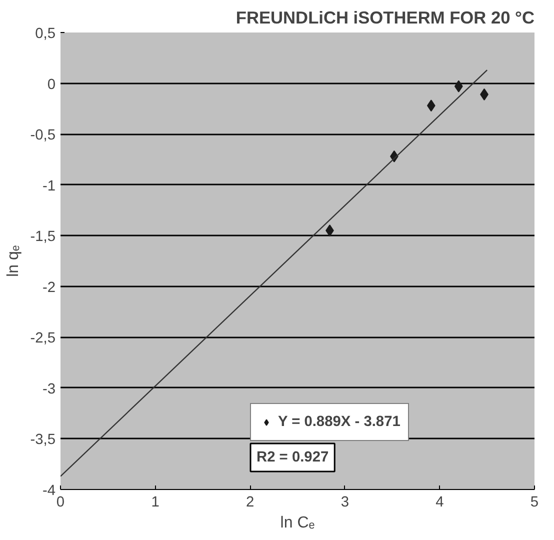  I want to click on x-tick-label: 3, so click(344, 502).